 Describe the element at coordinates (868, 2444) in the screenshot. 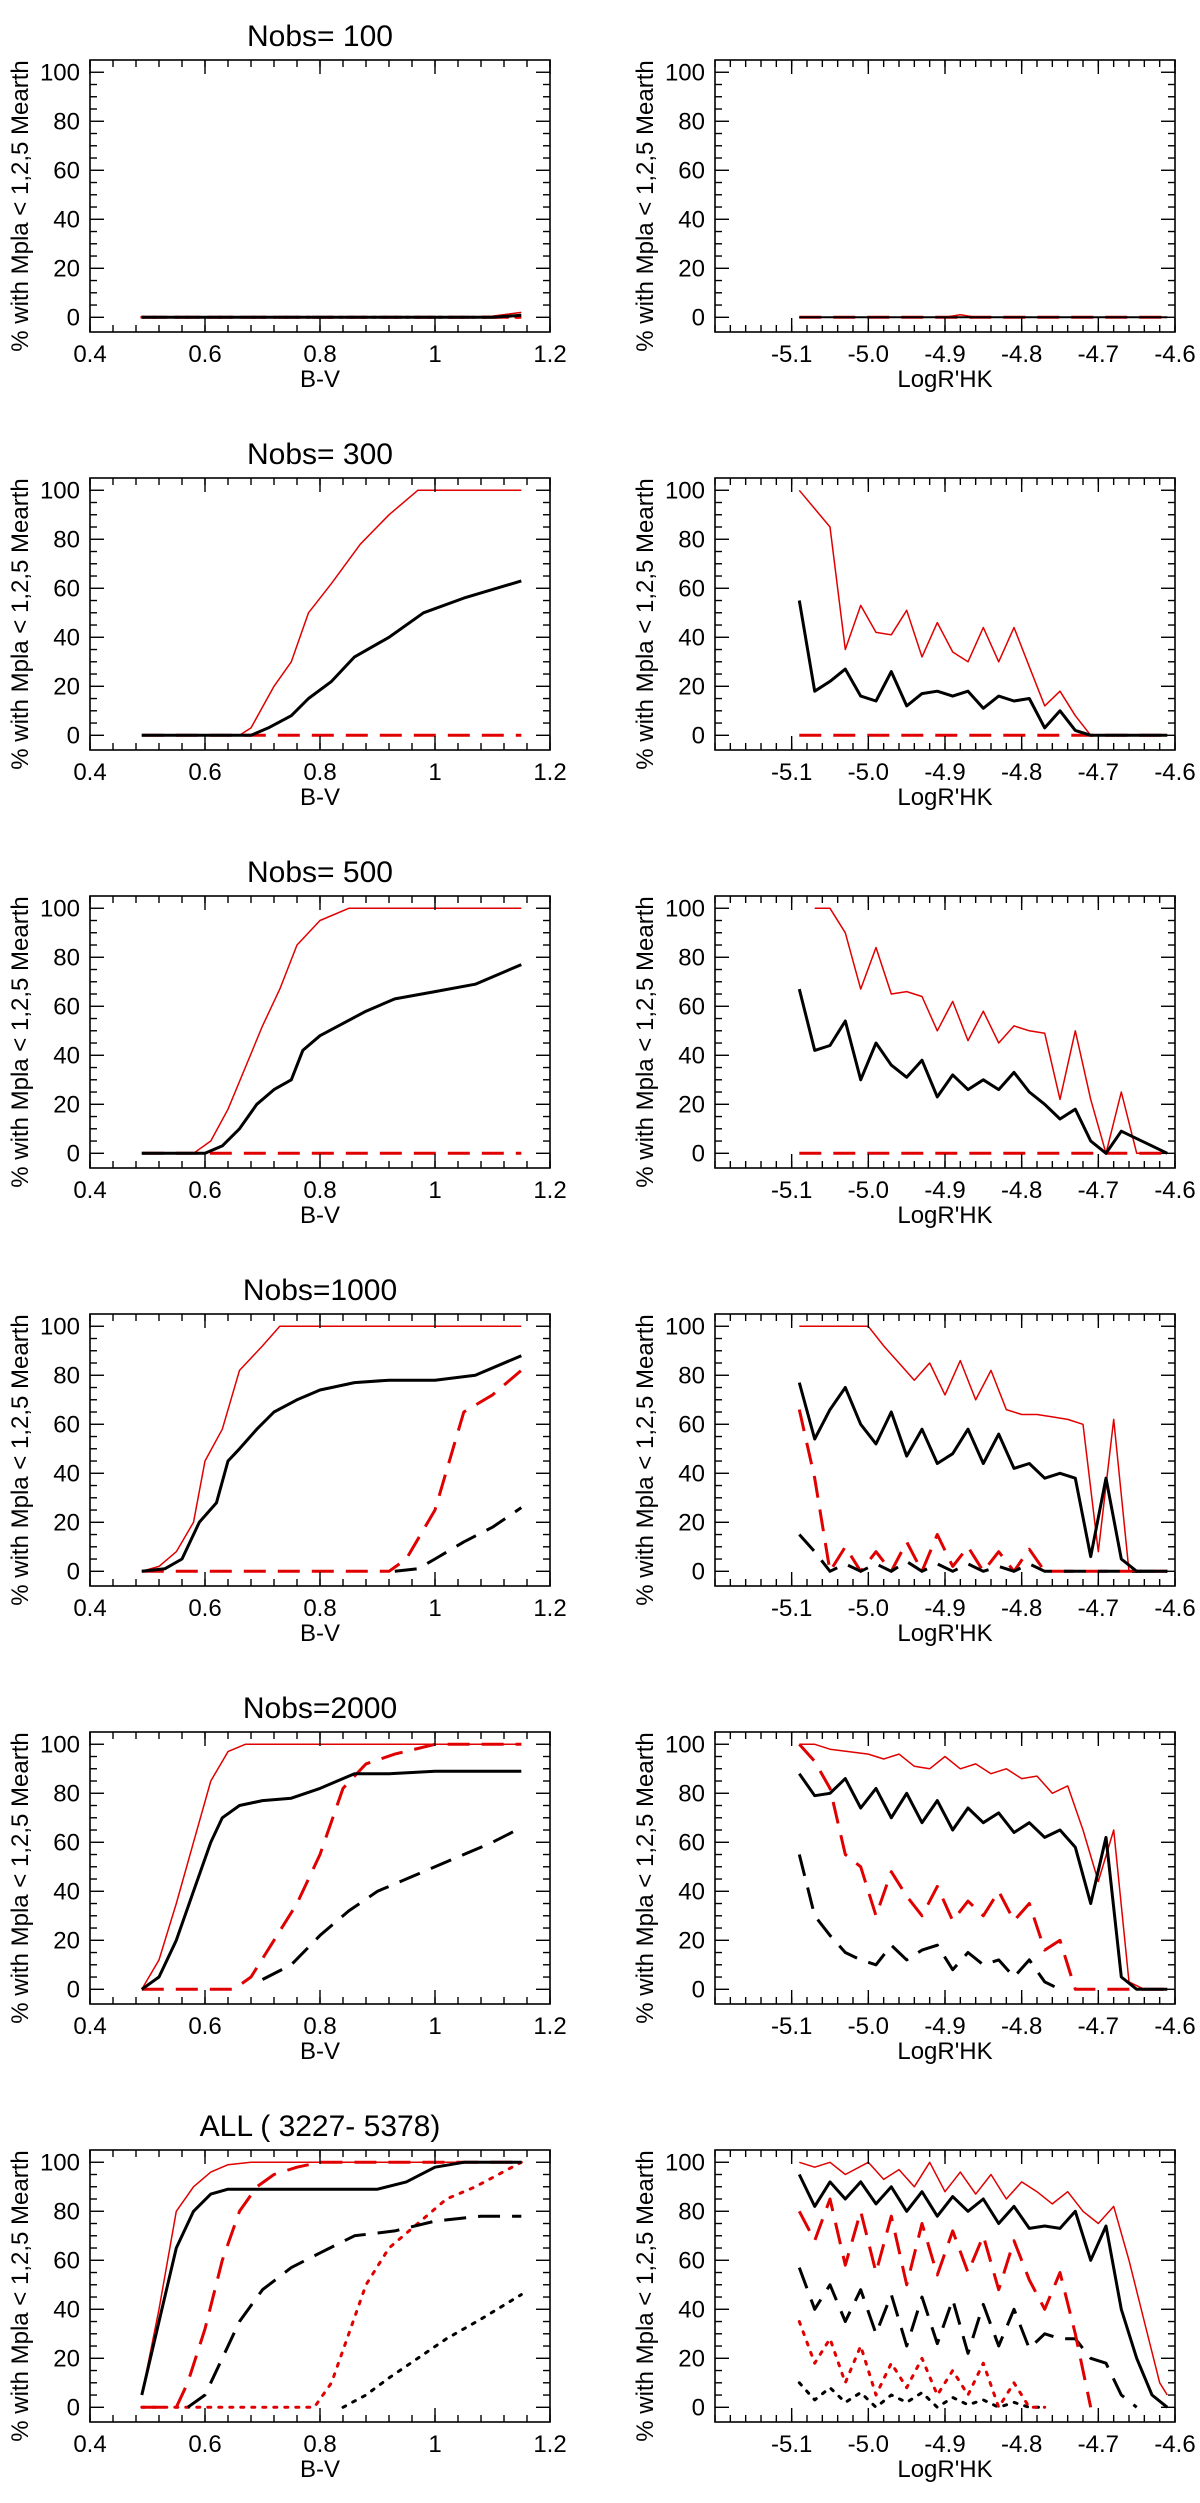

I see `x-tick-label: -5.0` at that location.